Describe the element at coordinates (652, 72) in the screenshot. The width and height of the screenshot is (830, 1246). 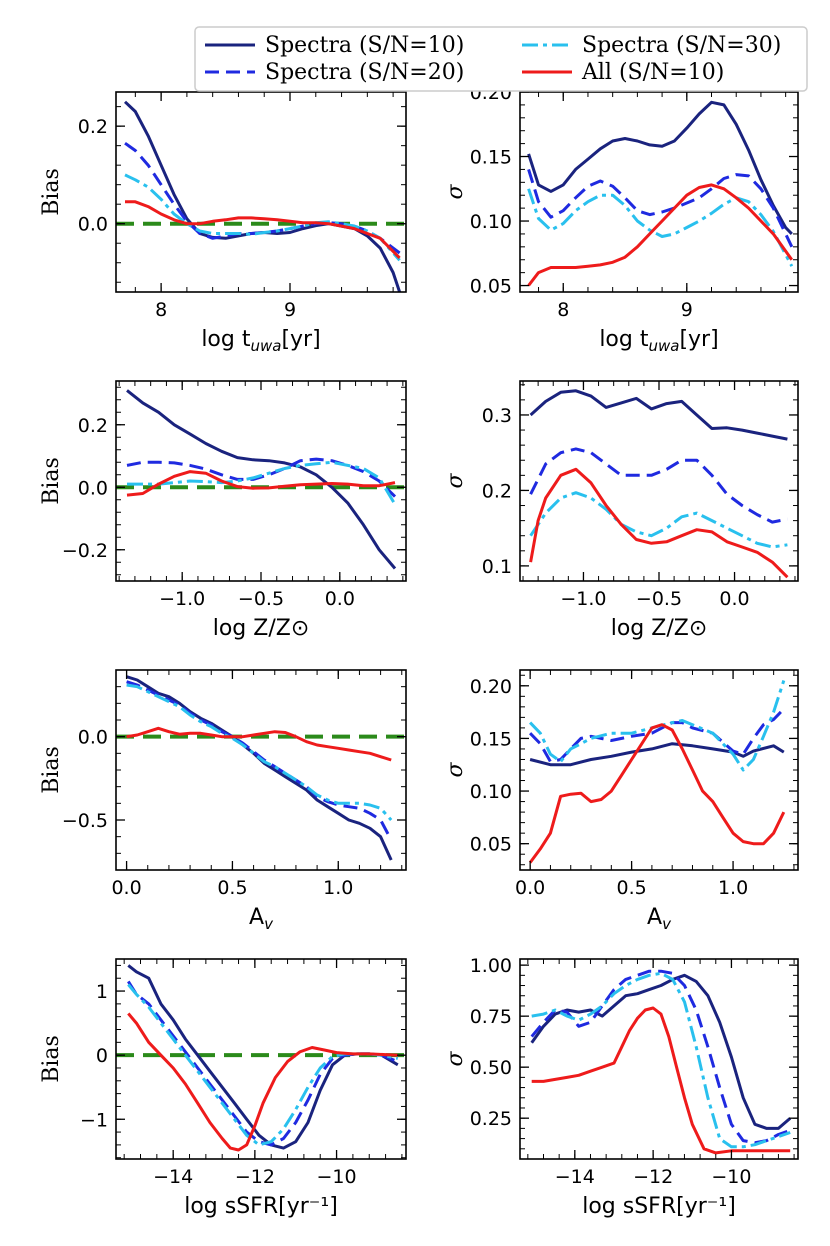
I see `legend-label-all: All (S/N=10)` at that location.